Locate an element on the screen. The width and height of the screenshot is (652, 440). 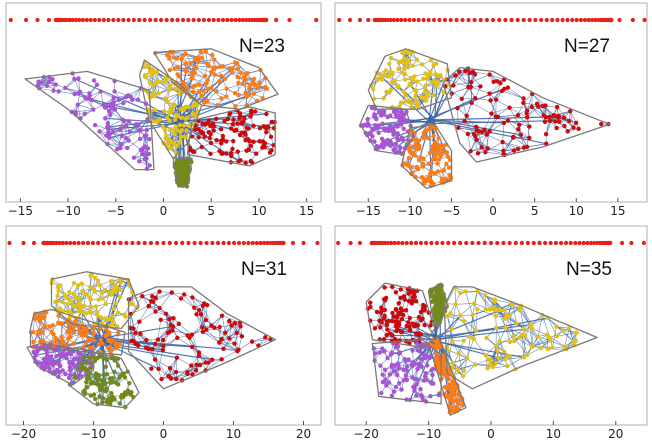
x-tick-label: 0 is located at coordinates (493, 211).